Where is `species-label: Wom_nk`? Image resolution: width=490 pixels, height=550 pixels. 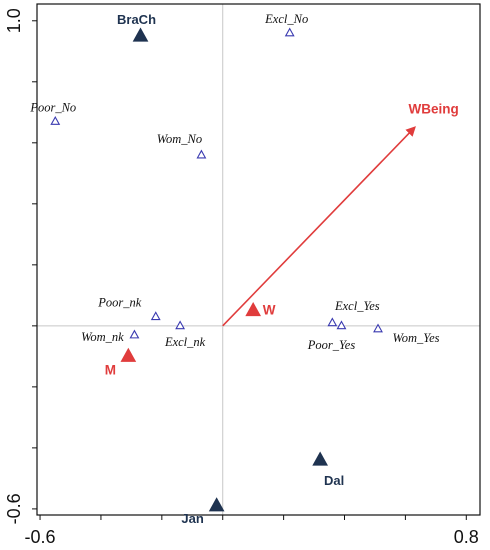
species-label: Wom_nk is located at coordinates (102, 337).